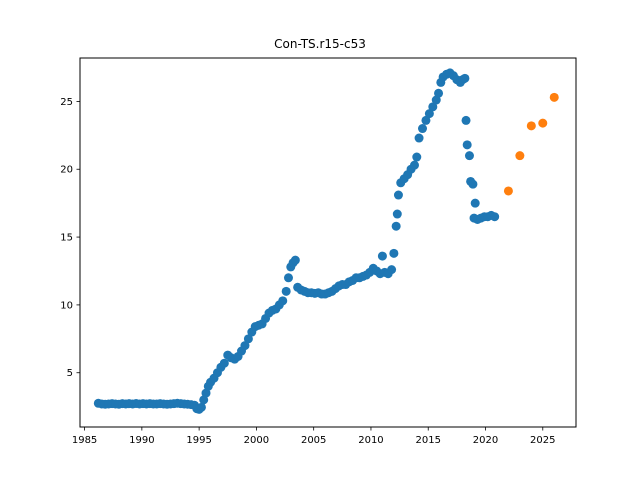 Image resolution: width=640 pixels, height=480 pixels. What do you see at coordinates (70, 373) in the screenshot?
I see `y-tick-label: 5` at bounding box center [70, 373].